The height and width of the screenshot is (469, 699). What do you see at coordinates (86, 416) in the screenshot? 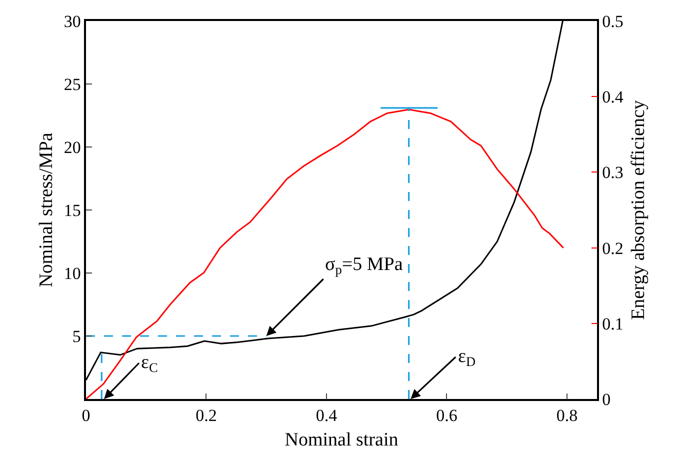
I see `x-tick-label: 0` at bounding box center [86, 416].